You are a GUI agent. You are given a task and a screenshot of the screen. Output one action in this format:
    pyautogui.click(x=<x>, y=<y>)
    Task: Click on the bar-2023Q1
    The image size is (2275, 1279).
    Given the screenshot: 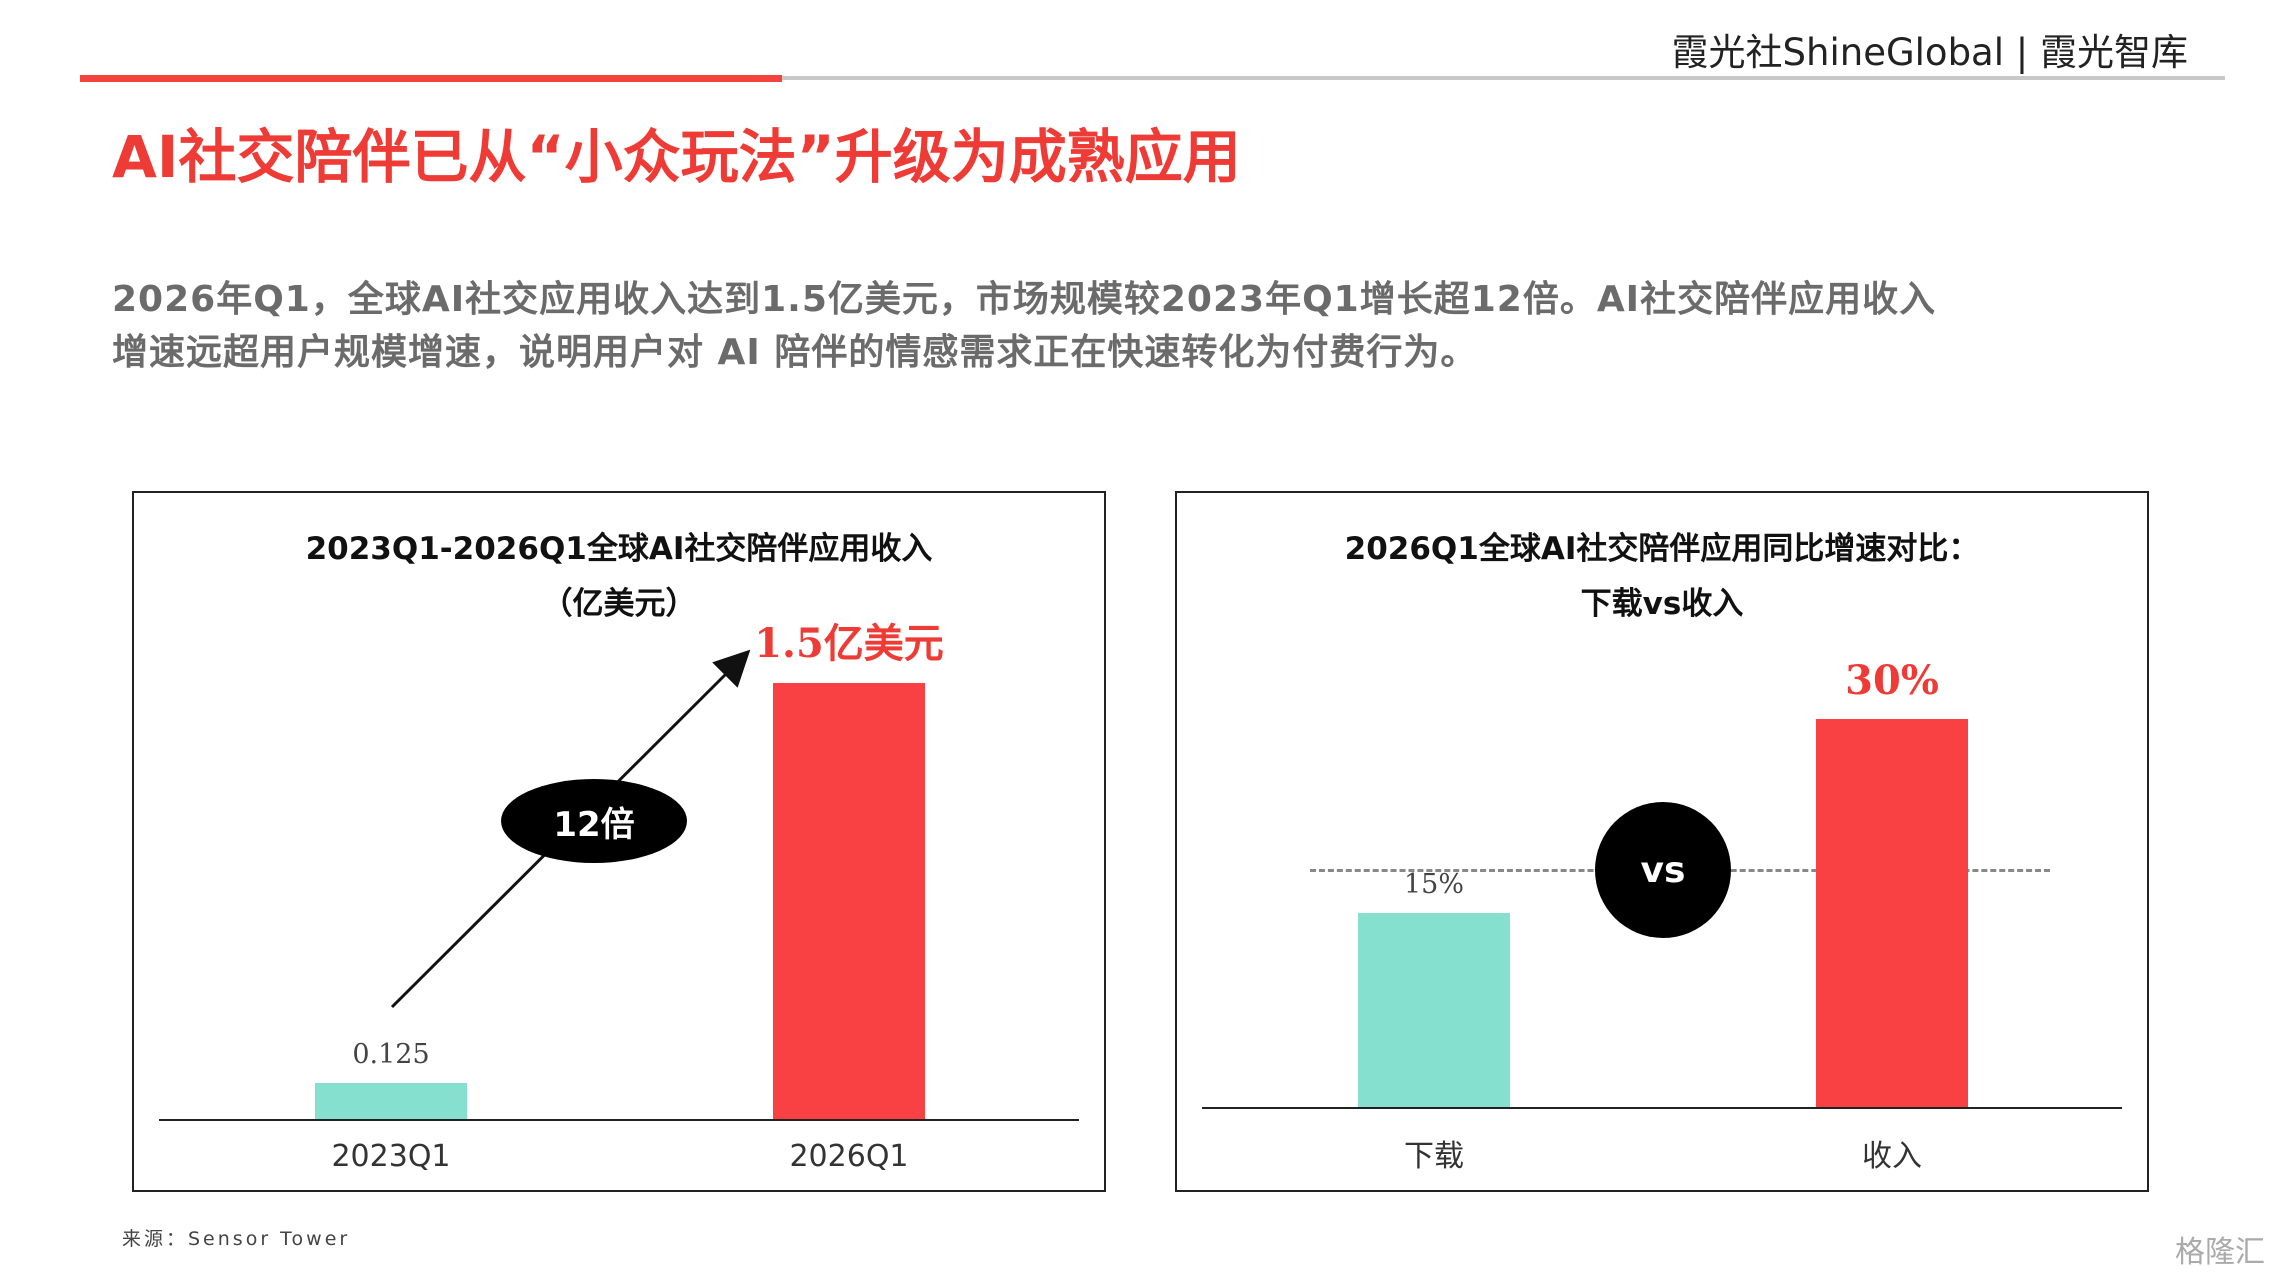 What is the action you would take?
    pyautogui.click(x=391, y=1100)
    